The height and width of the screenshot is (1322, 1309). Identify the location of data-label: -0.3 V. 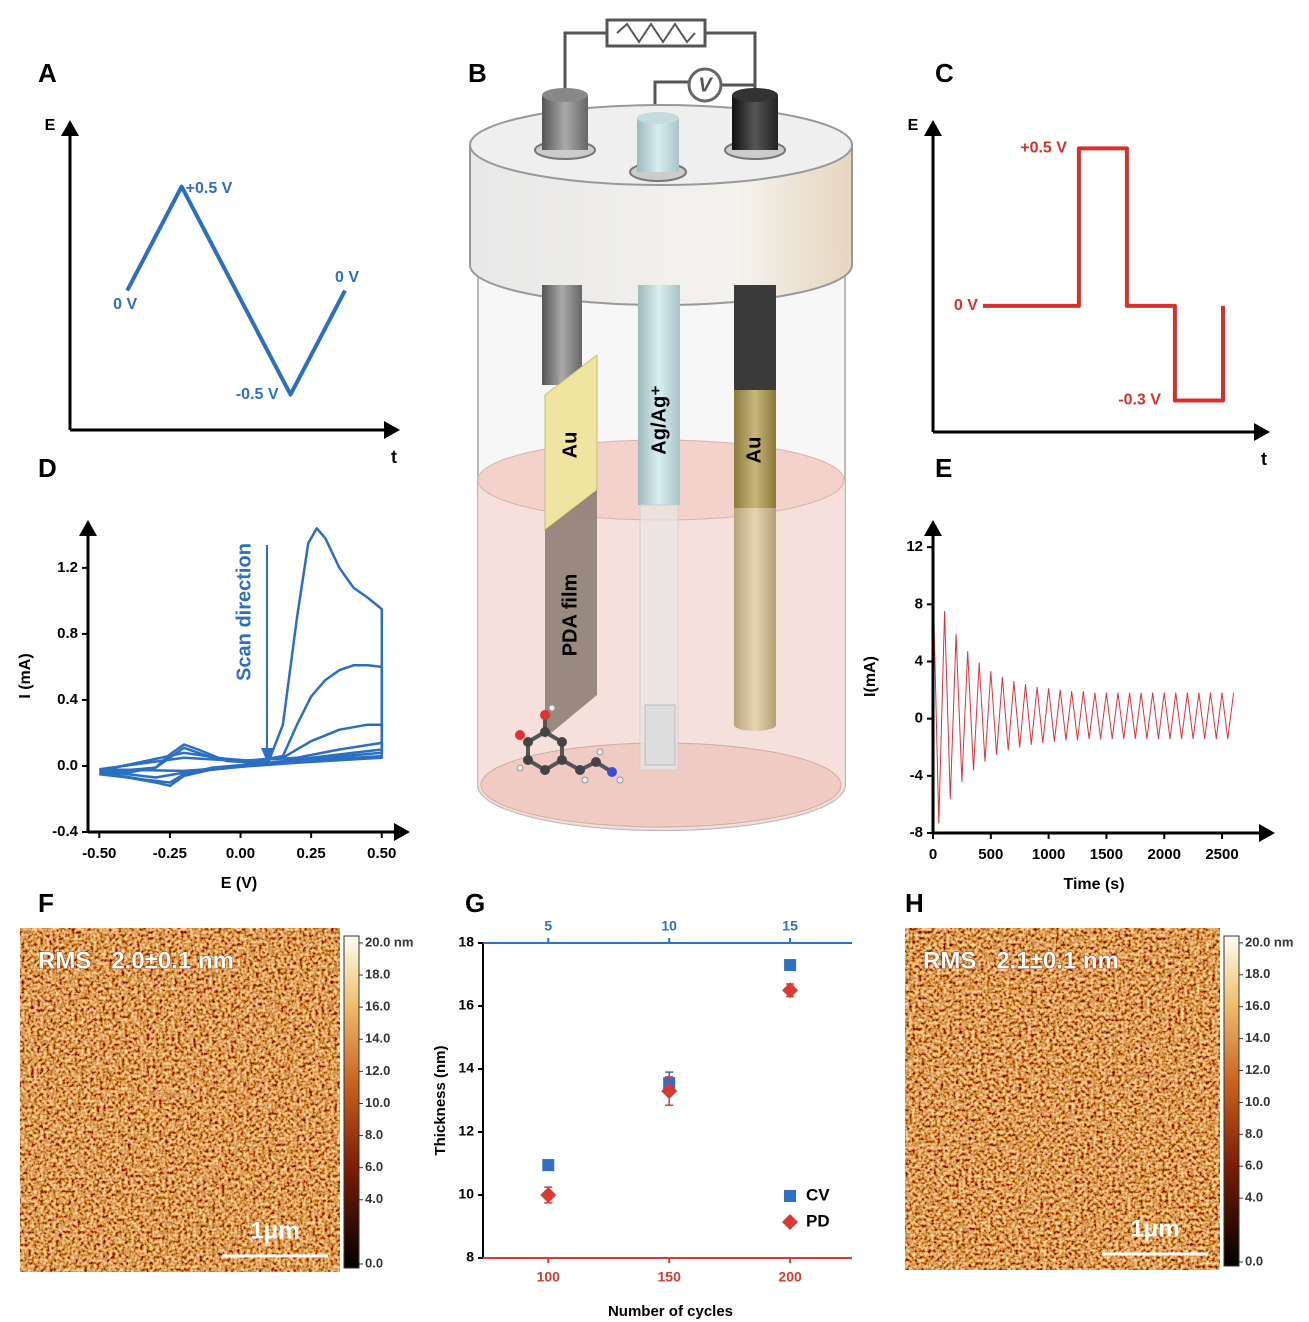
(1139, 400).